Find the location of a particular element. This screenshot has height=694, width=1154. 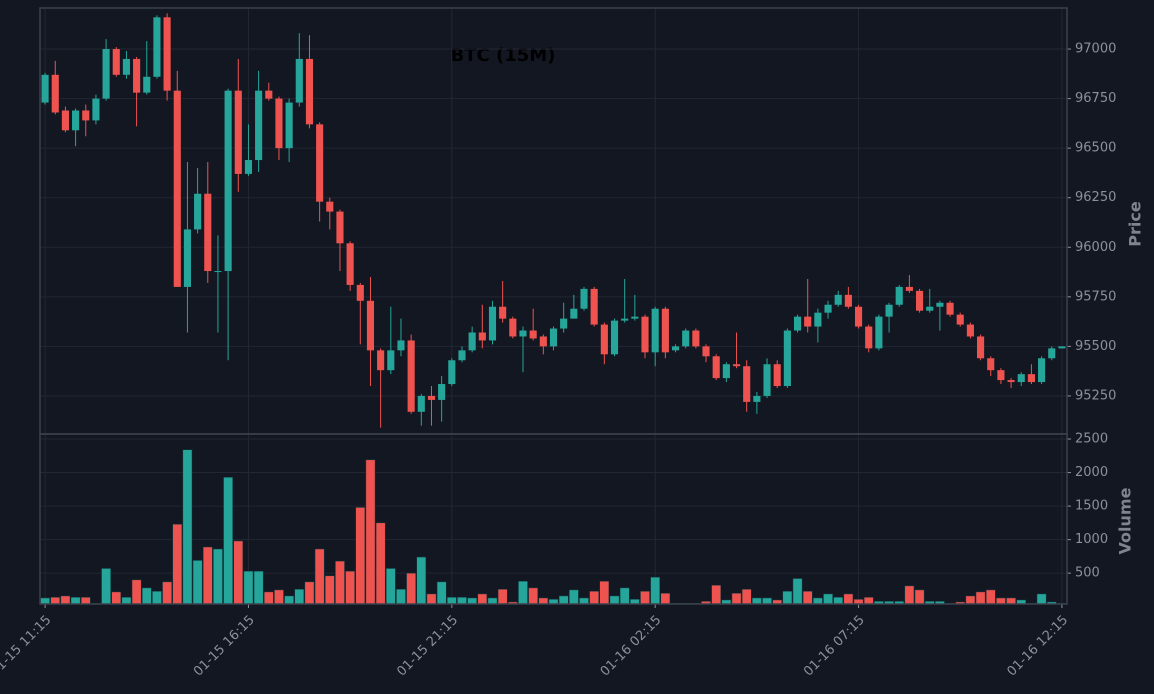

y-tick-label: 95500 is located at coordinates (1095, 346).